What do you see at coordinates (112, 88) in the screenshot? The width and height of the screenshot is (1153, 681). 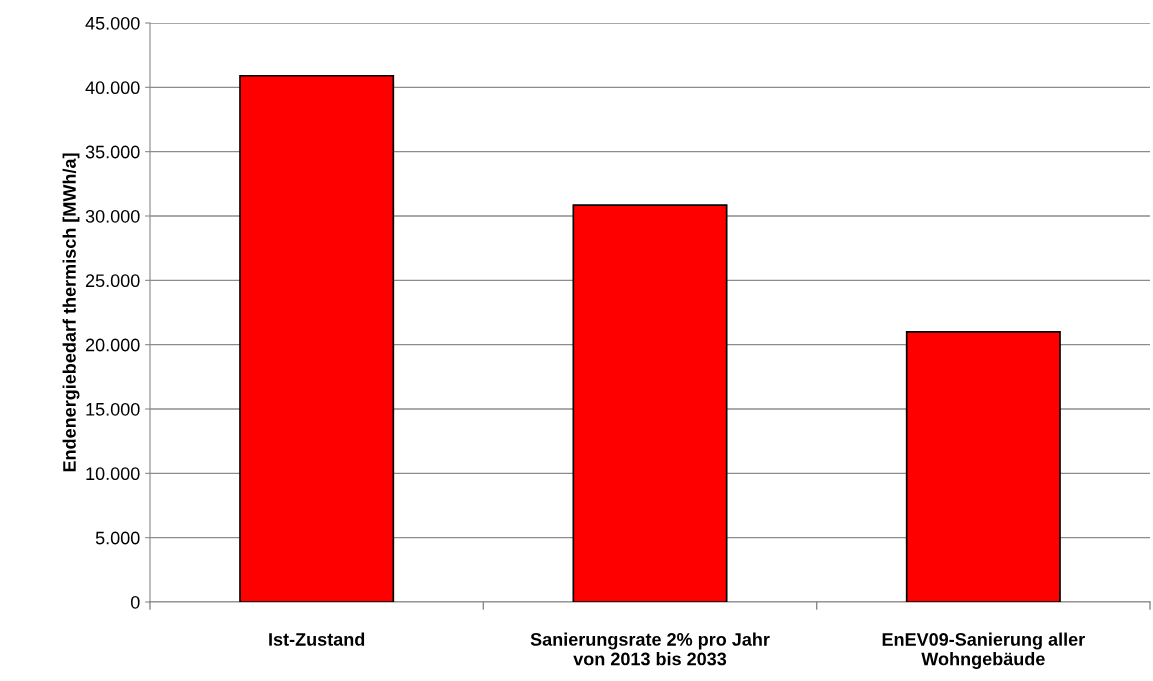 I see `y-tick-label: 40.000` at bounding box center [112, 88].